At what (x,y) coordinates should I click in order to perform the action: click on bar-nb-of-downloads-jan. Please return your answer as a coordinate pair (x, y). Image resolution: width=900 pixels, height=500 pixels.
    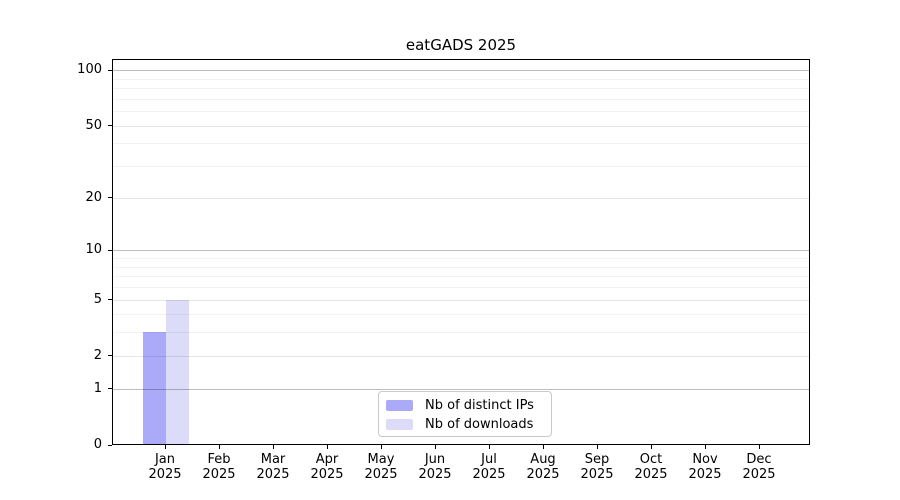
    Looking at the image, I should click on (177, 372).